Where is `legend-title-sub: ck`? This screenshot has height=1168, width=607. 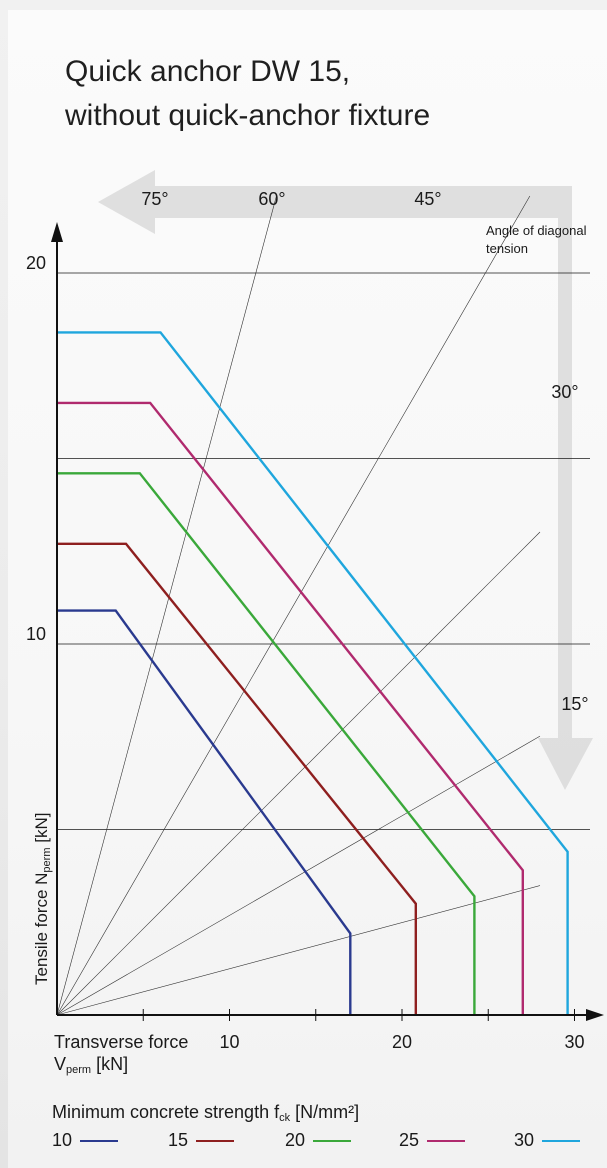 legend-title-sub: ck is located at coordinates (285, 1118).